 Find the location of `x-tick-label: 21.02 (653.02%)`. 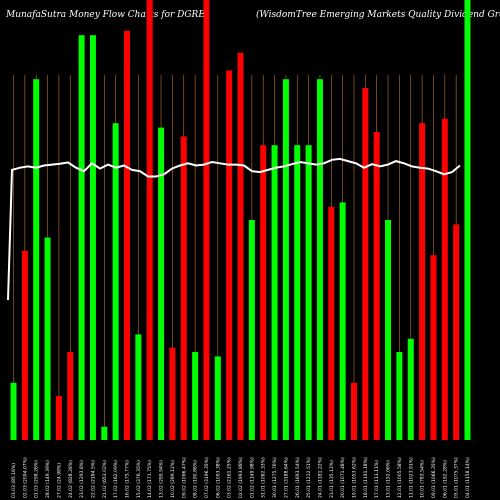

x-tick-label: 21.02 (653.02%) is located at coordinates (105, 479).